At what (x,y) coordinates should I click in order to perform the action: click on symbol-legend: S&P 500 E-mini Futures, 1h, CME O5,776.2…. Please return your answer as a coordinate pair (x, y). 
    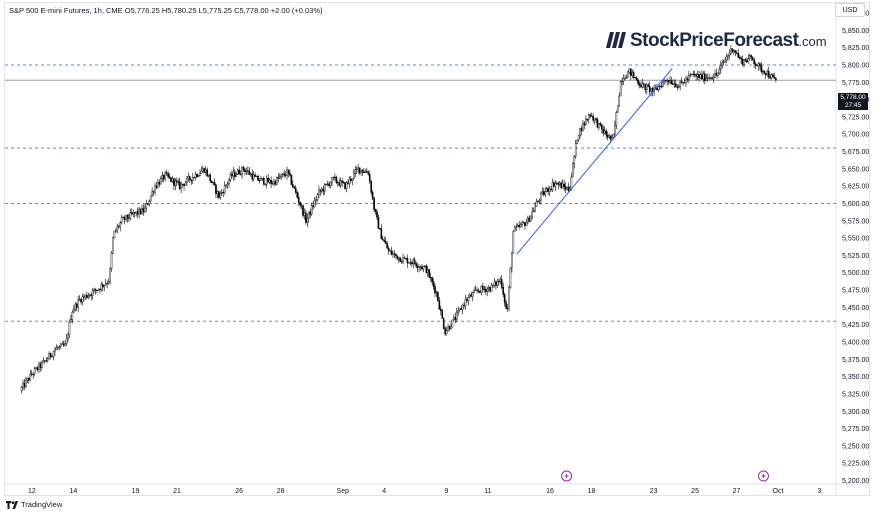
    Looking at the image, I should click on (166, 10).